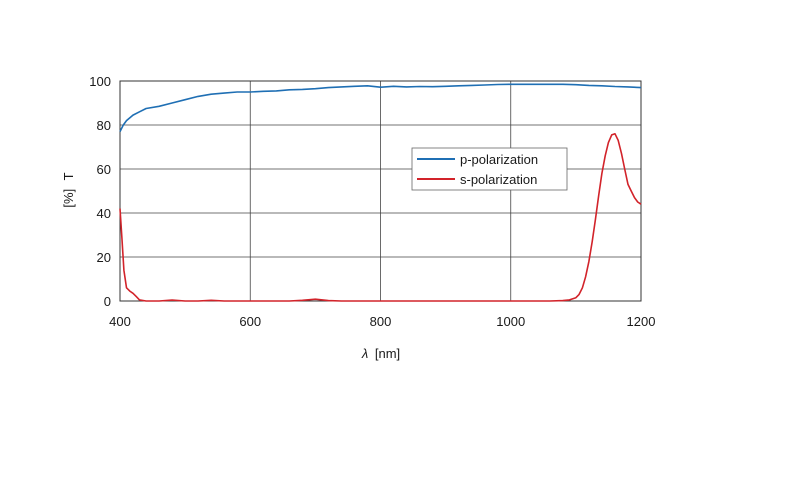  I want to click on legend-label-s-polarization: s-polarization, so click(498, 179).